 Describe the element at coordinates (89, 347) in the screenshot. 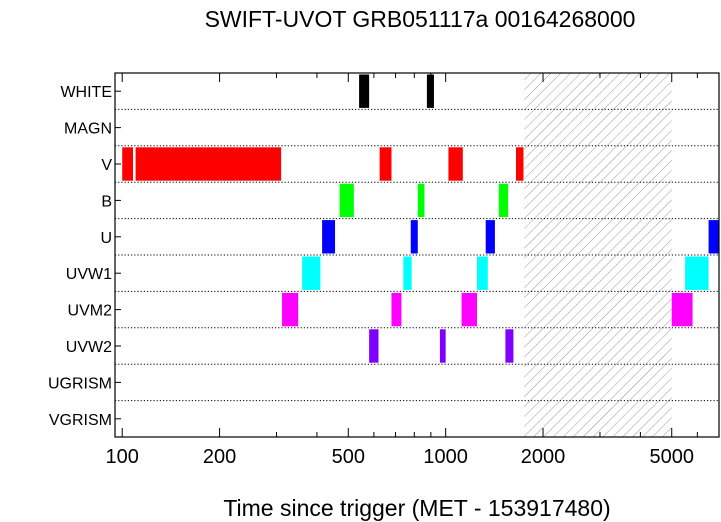

I see `filter-label: UVW2` at that location.